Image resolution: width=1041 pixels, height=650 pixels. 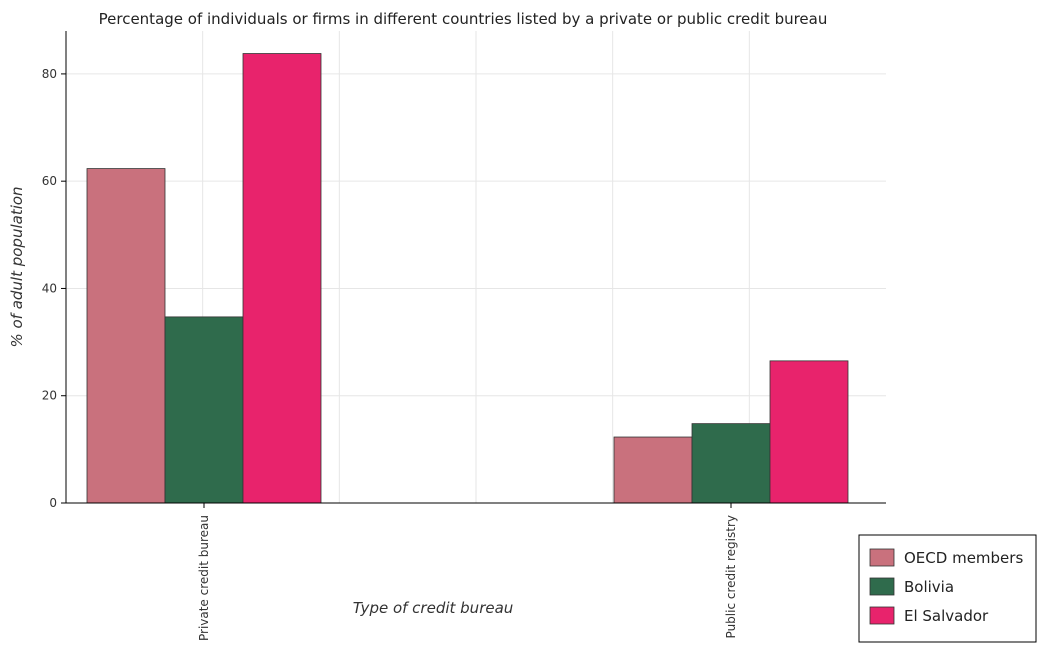 I want to click on legend-label: El Salvador, so click(x=946, y=616).